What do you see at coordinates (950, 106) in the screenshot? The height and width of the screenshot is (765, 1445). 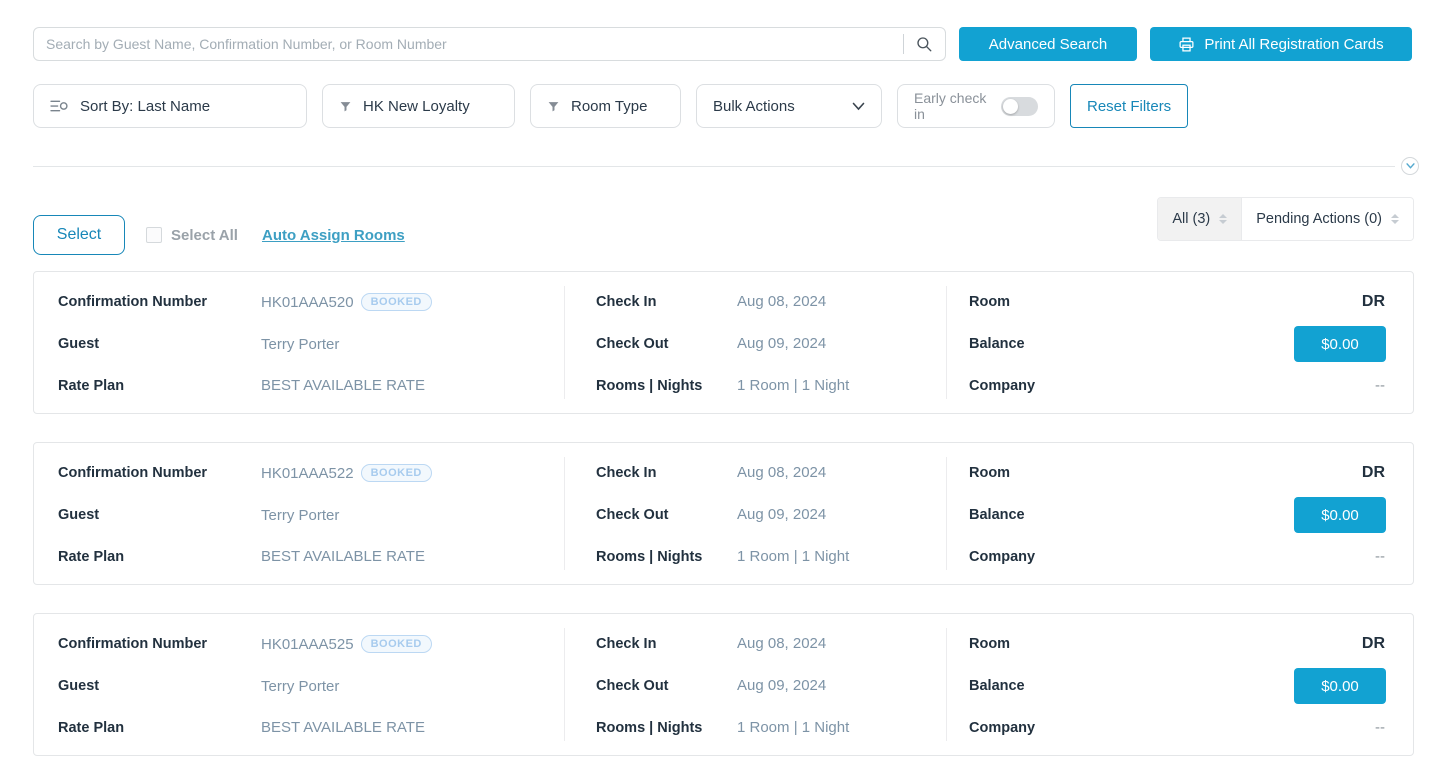 I see `early-check-in-label: Early check in` at bounding box center [950, 106].